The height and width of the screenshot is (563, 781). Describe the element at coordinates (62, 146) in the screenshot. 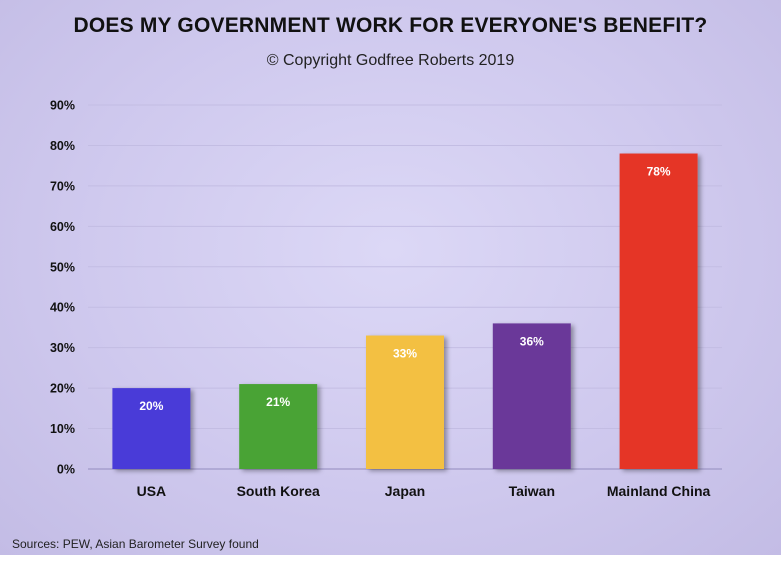

I see `y-tick-label: 80%` at that location.